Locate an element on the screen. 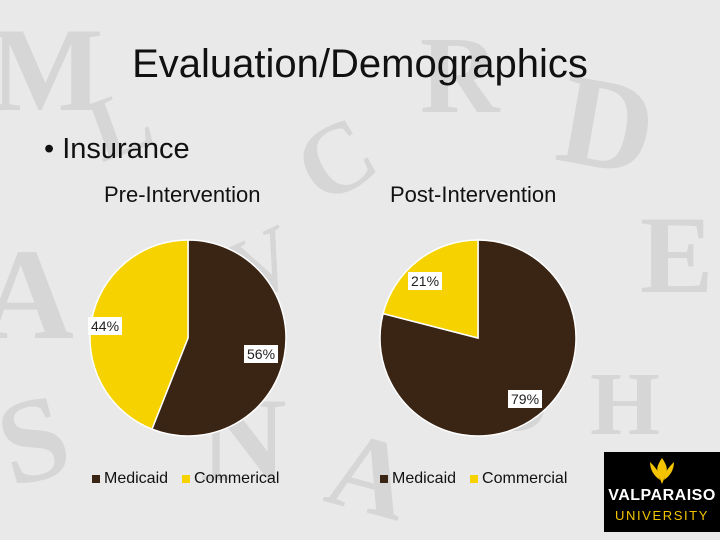  post-slice-medicaid is located at coordinates (478, 338).